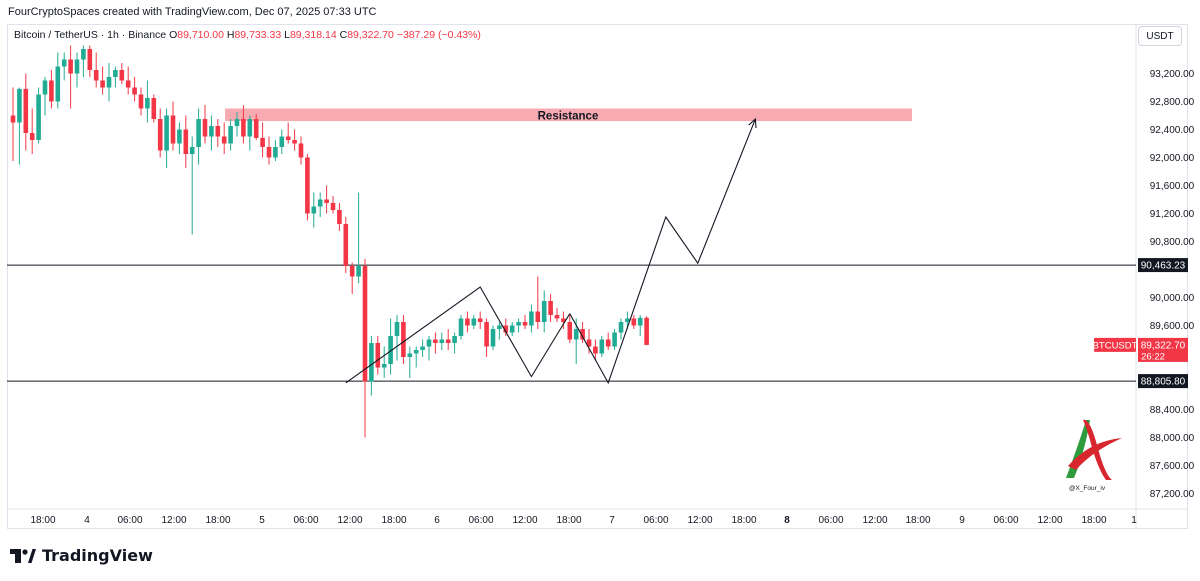 The width and height of the screenshot is (1200, 581). Describe the element at coordinates (1160, 36) in the screenshot. I see `currency-button: USDT` at that location.